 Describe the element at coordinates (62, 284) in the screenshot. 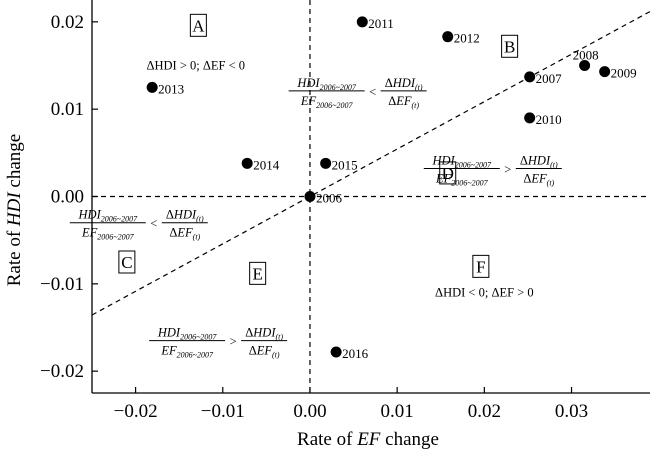

I see `y-tick-label: −0.01` at that location.